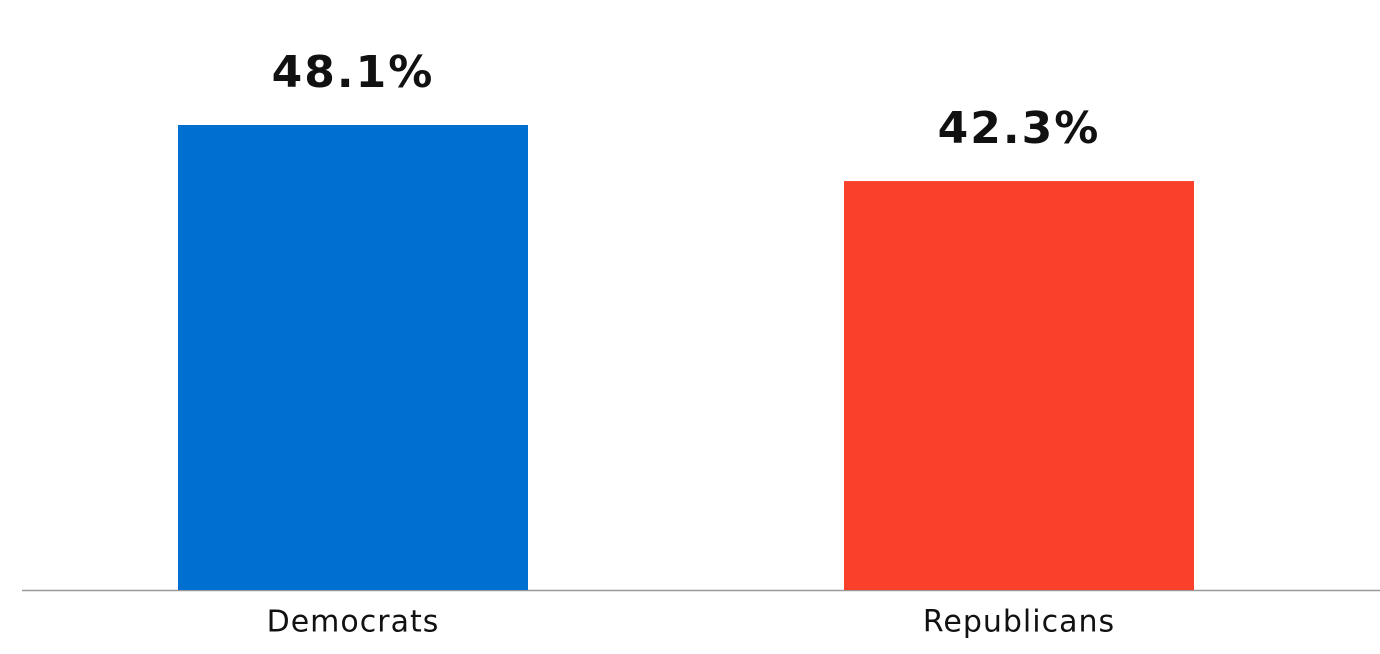 Image resolution: width=1380 pixels, height=654 pixels. What do you see at coordinates (353, 622) in the screenshot?
I see `x-tick-label: Democrats` at bounding box center [353, 622].